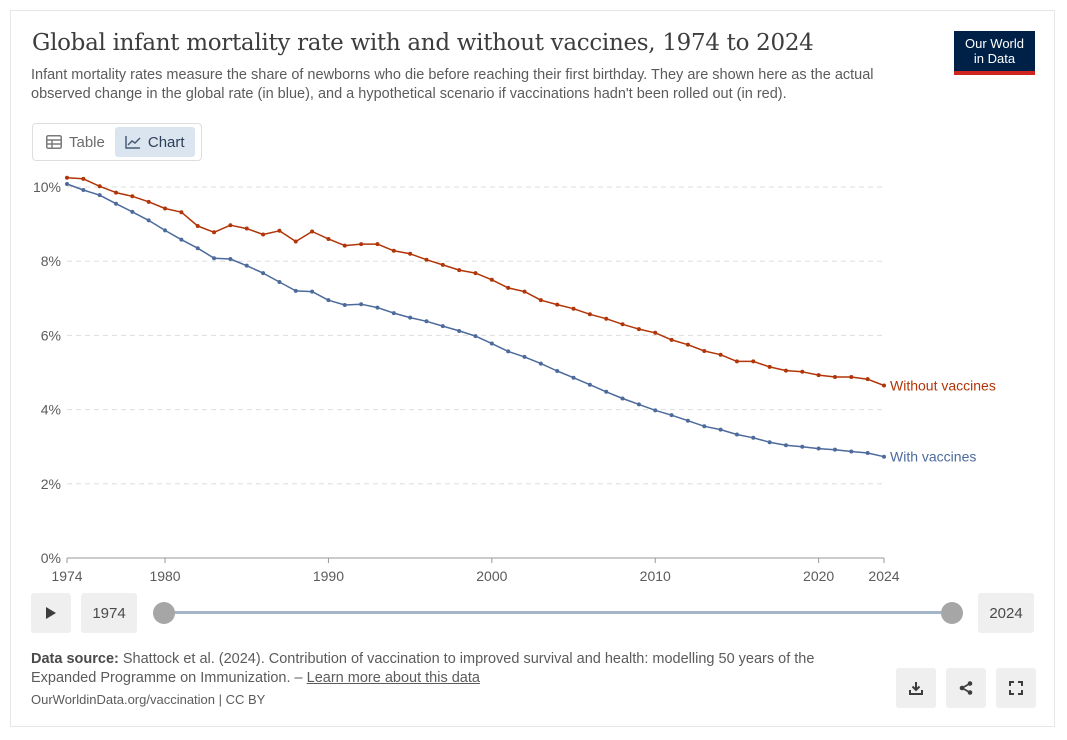 The width and height of the screenshot is (1067, 740). What do you see at coordinates (164, 576) in the screenshot?
I see `x-tick-label: 1980` at bounding box center [164, 576].